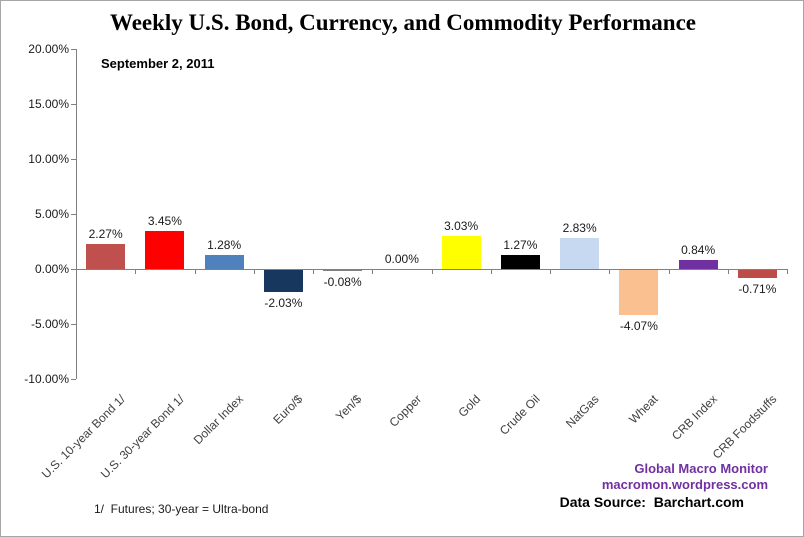  What do you see at coordinates (48, 159) in the screenshot?
I see `y-tick-label: 10.00%` at bounding box center [48, 159].